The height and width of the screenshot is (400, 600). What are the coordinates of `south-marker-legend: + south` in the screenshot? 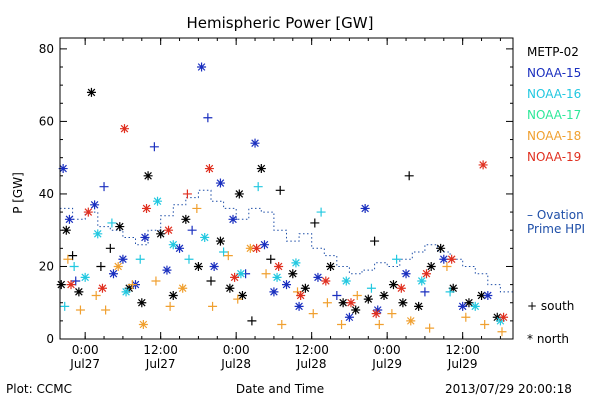 It's located at (550, 306).